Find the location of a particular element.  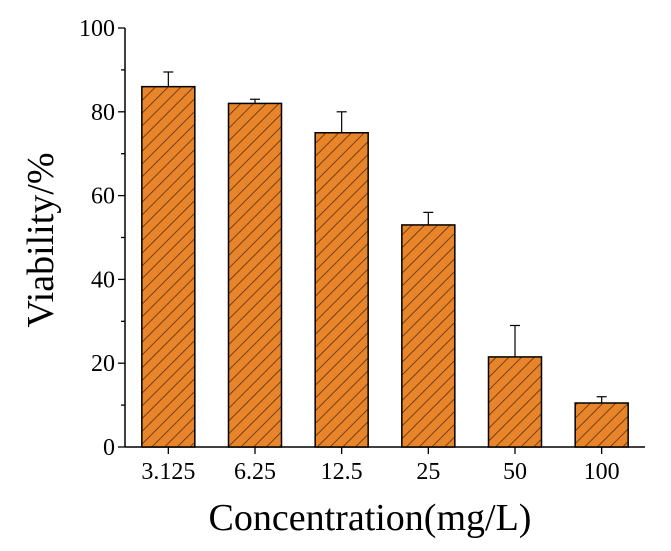

x-tick-label: 50 is located at coordinates (515, 472).